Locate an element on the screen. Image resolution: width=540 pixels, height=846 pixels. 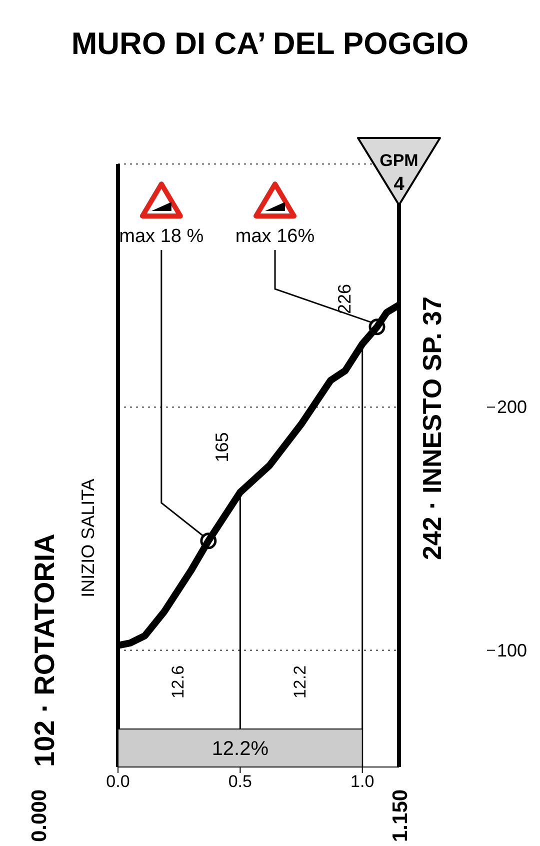
x-tick-label: 0.5 is located at coordinates (240, 782).